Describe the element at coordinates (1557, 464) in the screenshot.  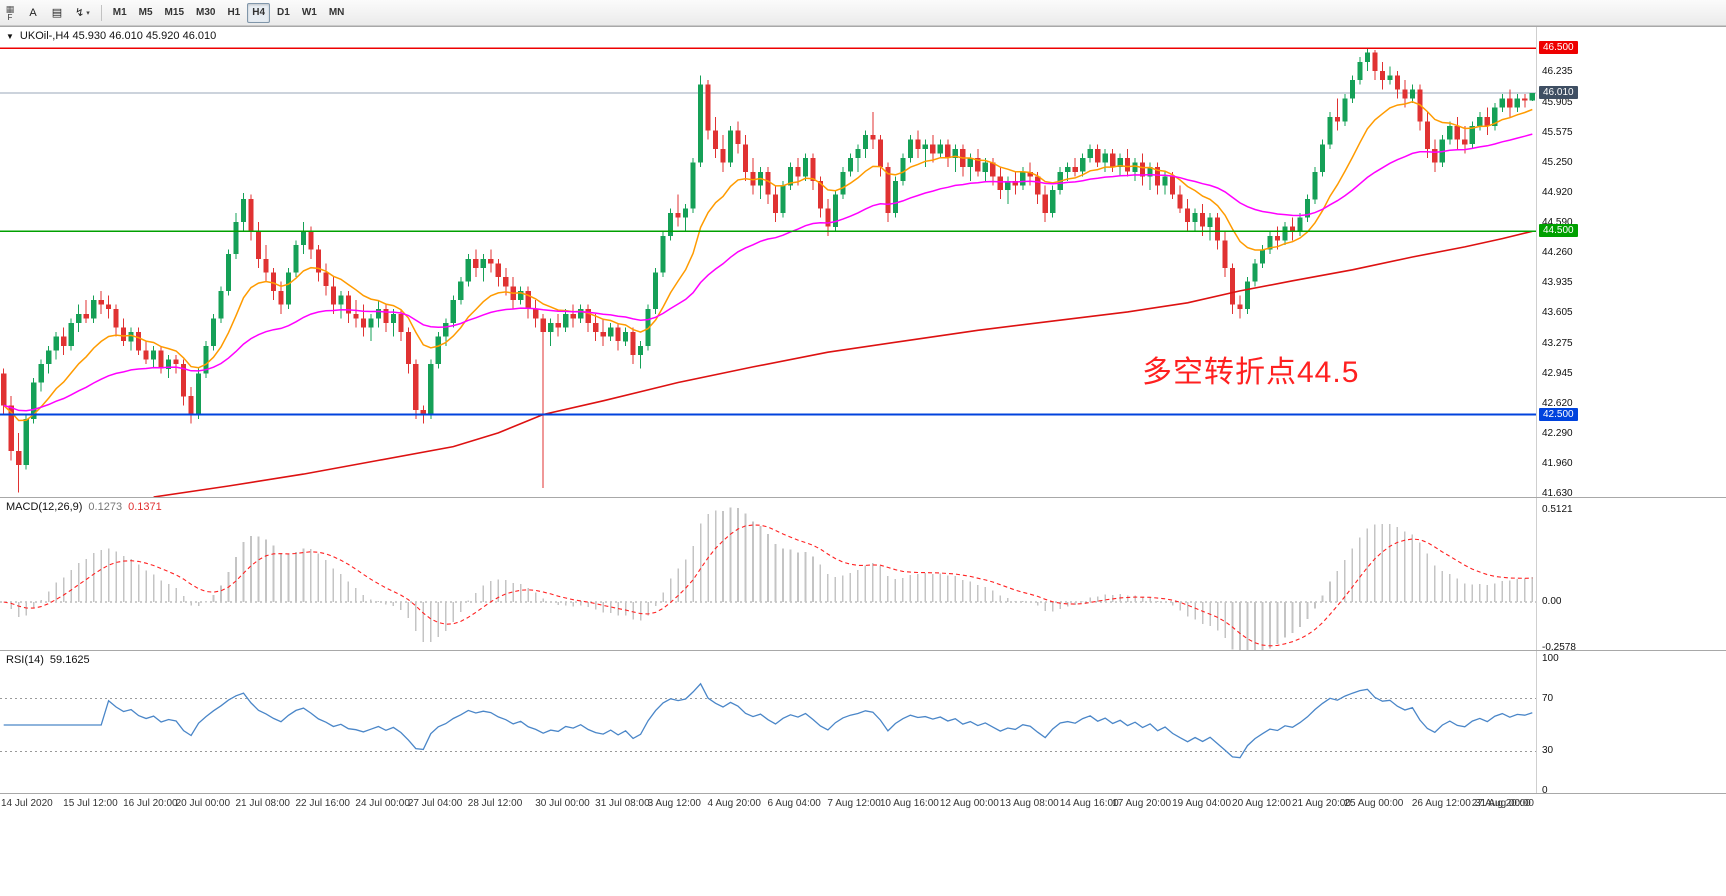
I see `price-tick-label: 41.960` at that location.